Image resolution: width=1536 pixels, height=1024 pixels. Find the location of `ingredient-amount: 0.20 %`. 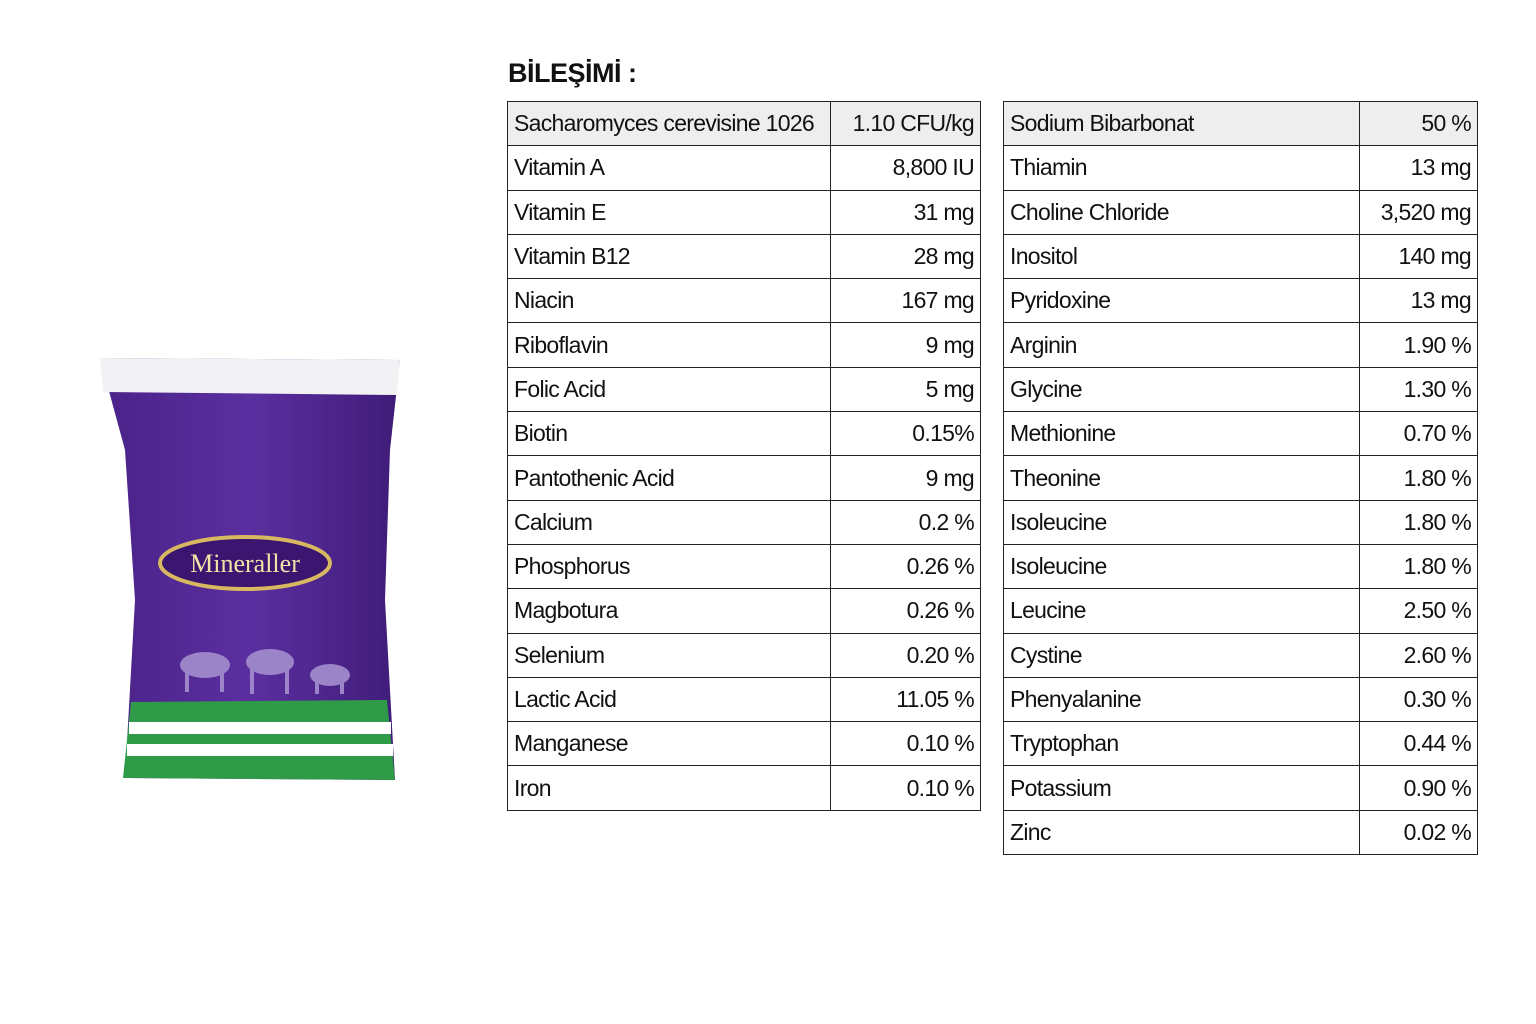

ingredient-amount: 0.20 % is located at coordinates (905, 655).